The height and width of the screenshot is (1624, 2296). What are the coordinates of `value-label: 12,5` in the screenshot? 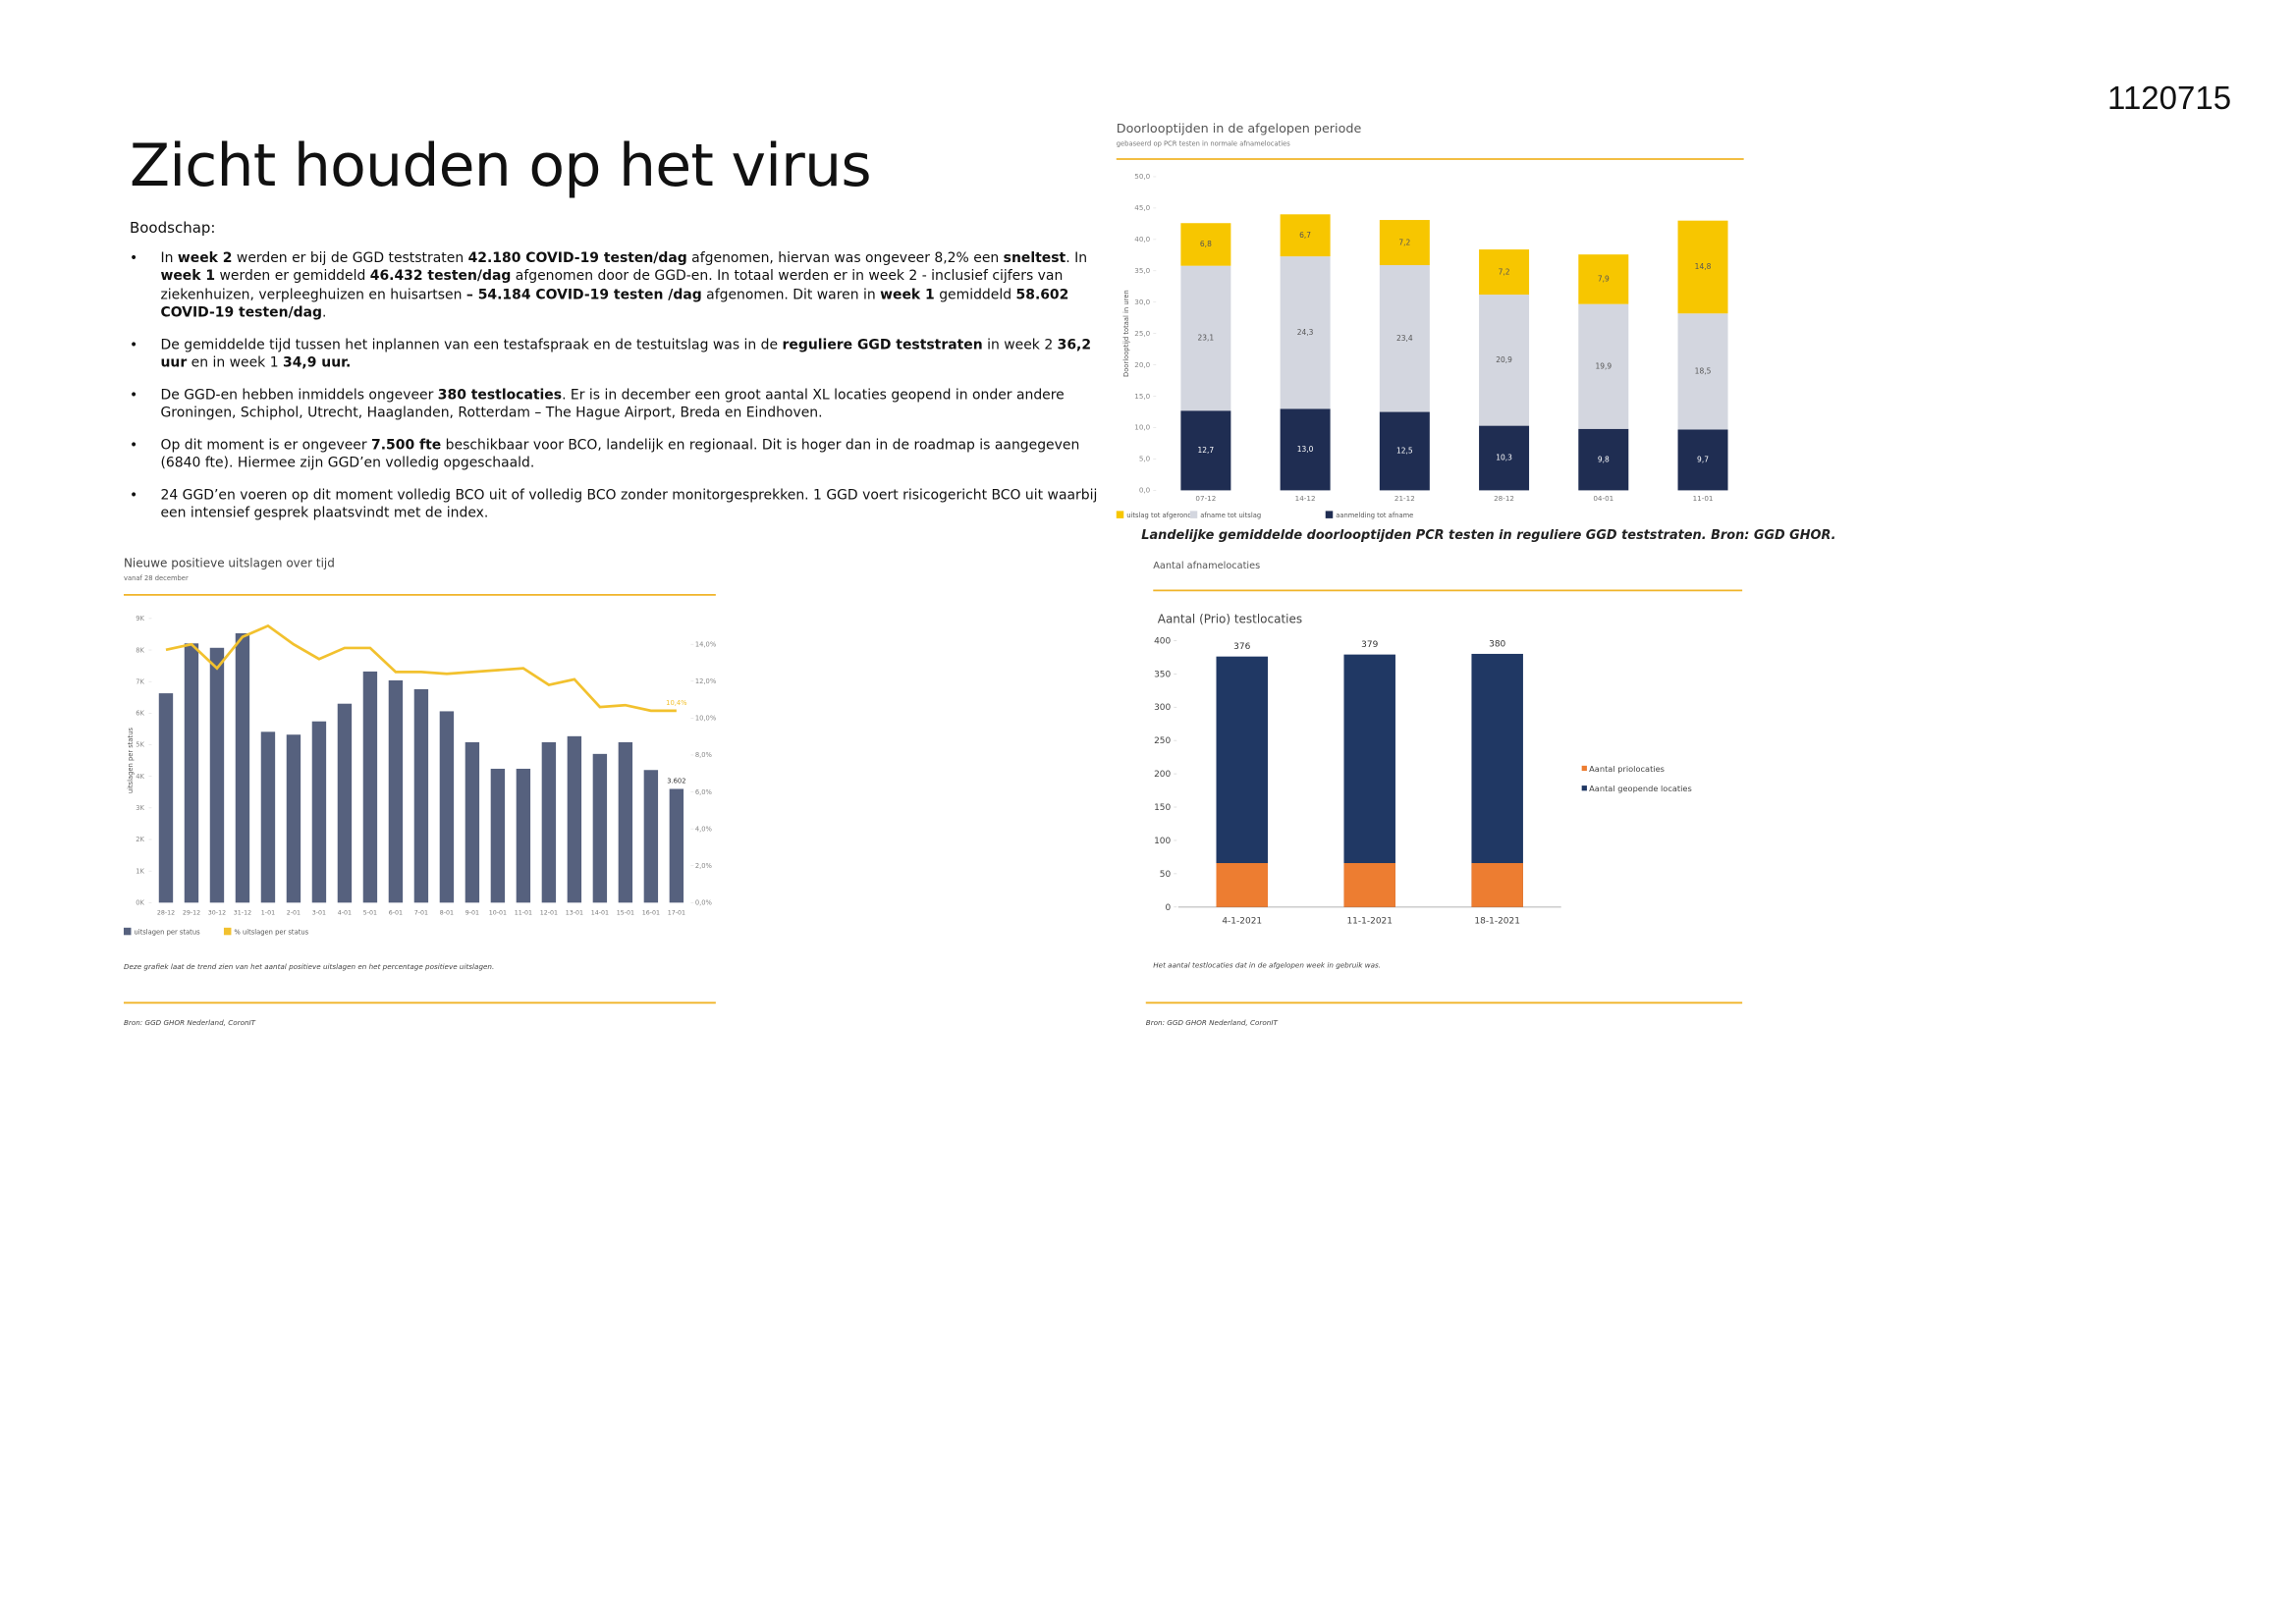 It's located at (1404, 451).